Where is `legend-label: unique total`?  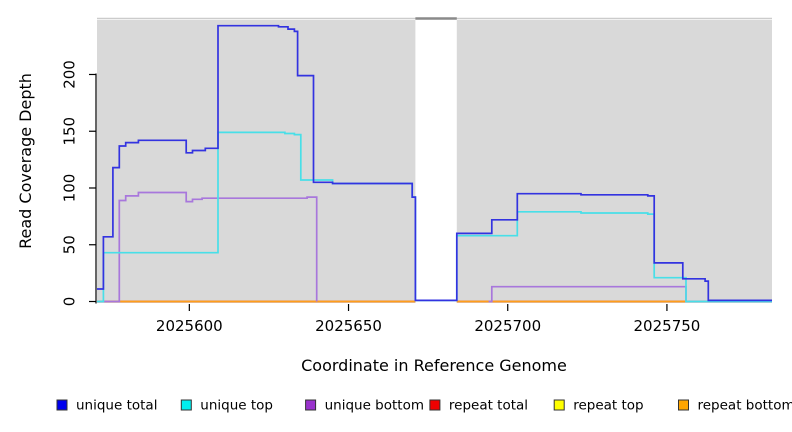 legend-label: unique total is located at coordinates (116, 406).